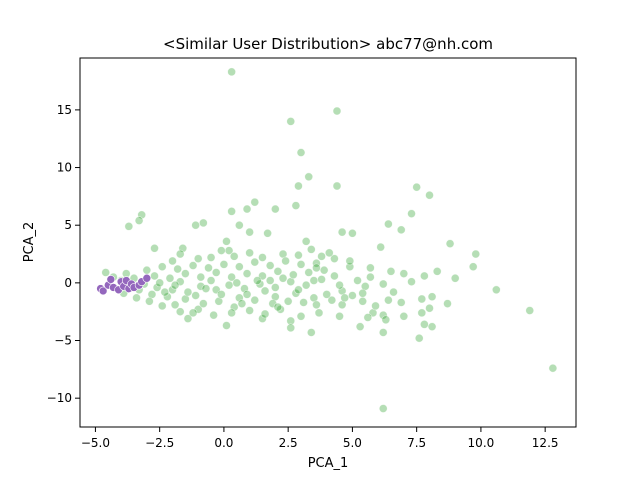  What do you see at coordinates (545, 443) in the screenshot?
I see `x-tick-label: 12.5` at bounding box center [545, 443].